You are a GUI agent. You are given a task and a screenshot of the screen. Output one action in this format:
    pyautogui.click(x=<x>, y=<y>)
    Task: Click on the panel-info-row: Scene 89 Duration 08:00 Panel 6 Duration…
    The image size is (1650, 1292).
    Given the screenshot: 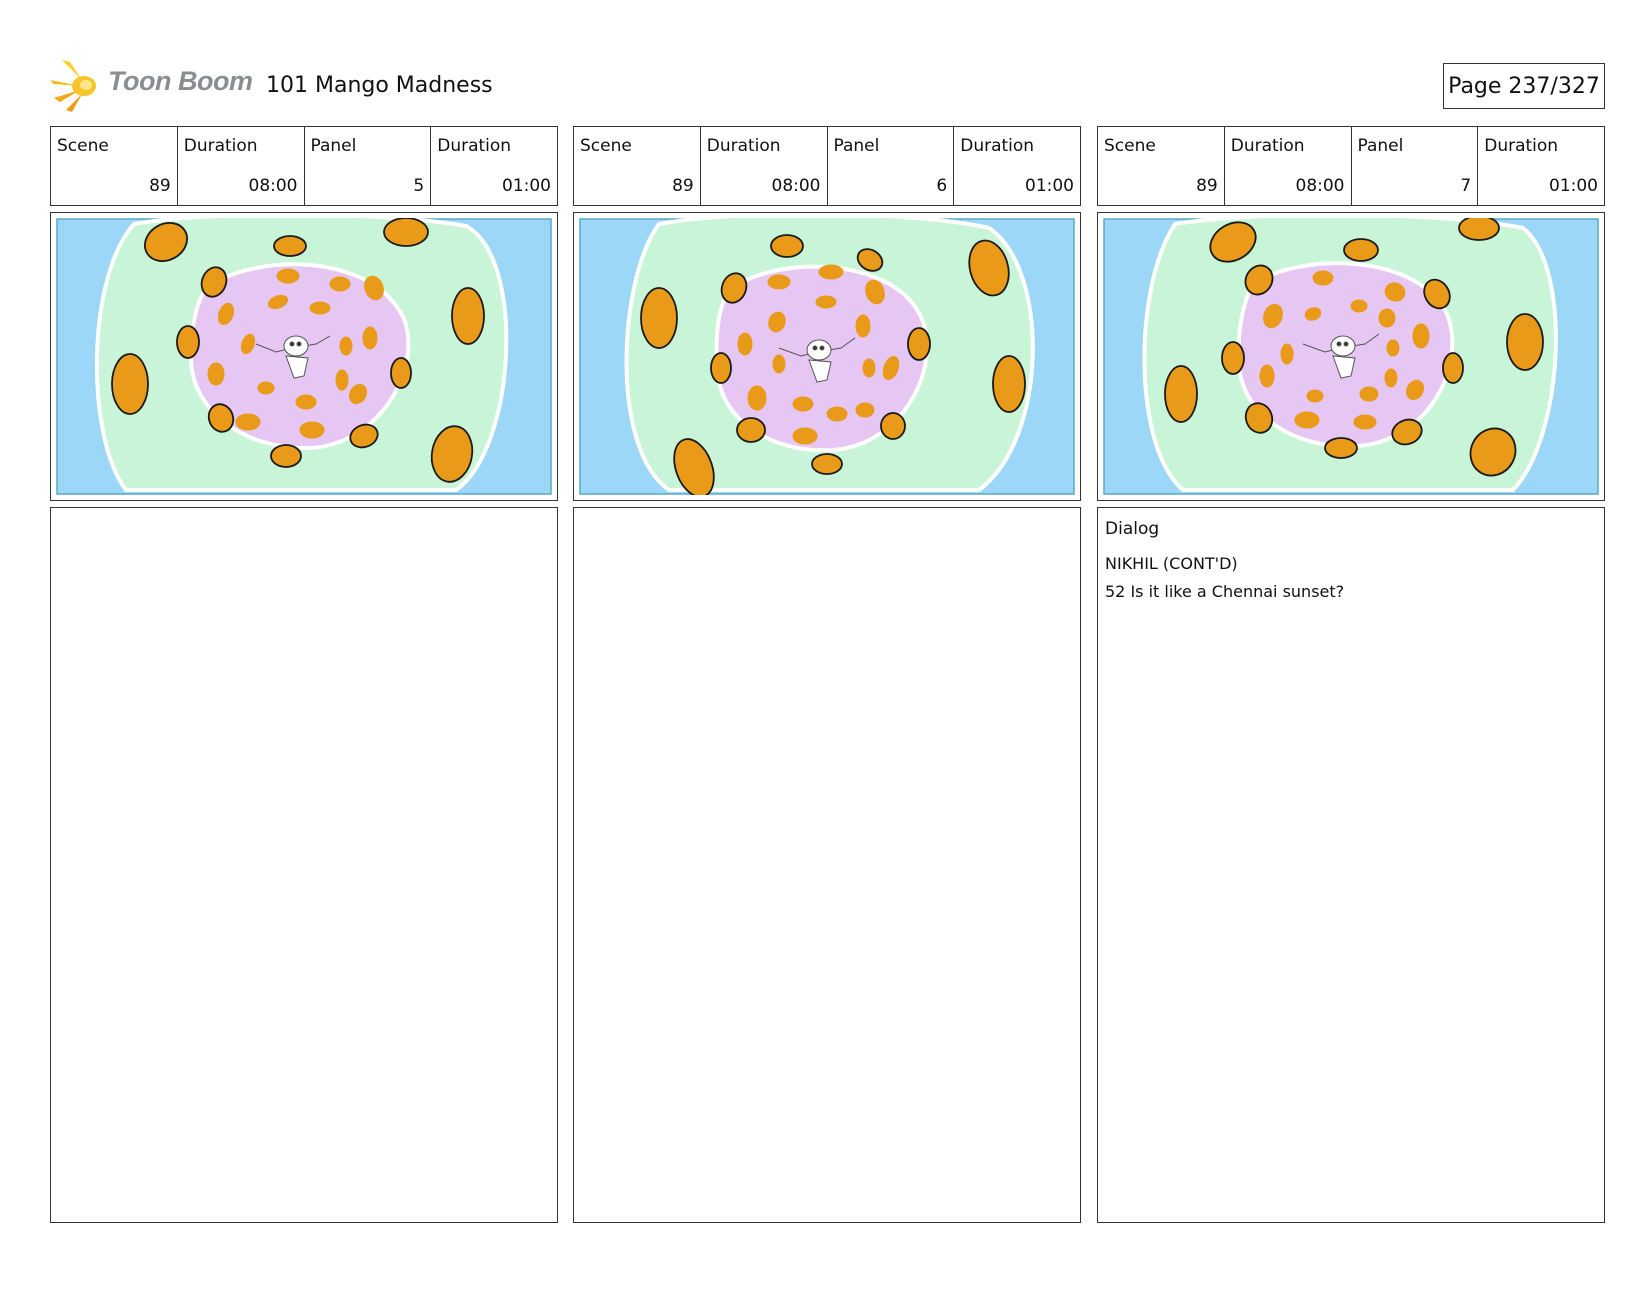 What is the action you would take?
    pyautogui.click(x=827, y=166)
    